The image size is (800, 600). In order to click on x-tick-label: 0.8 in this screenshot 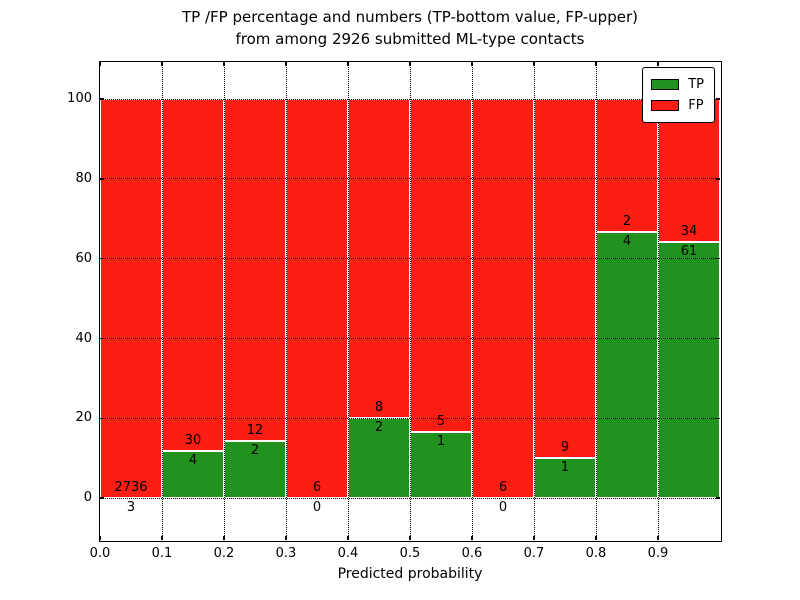, I will do `click(596, 553)`.